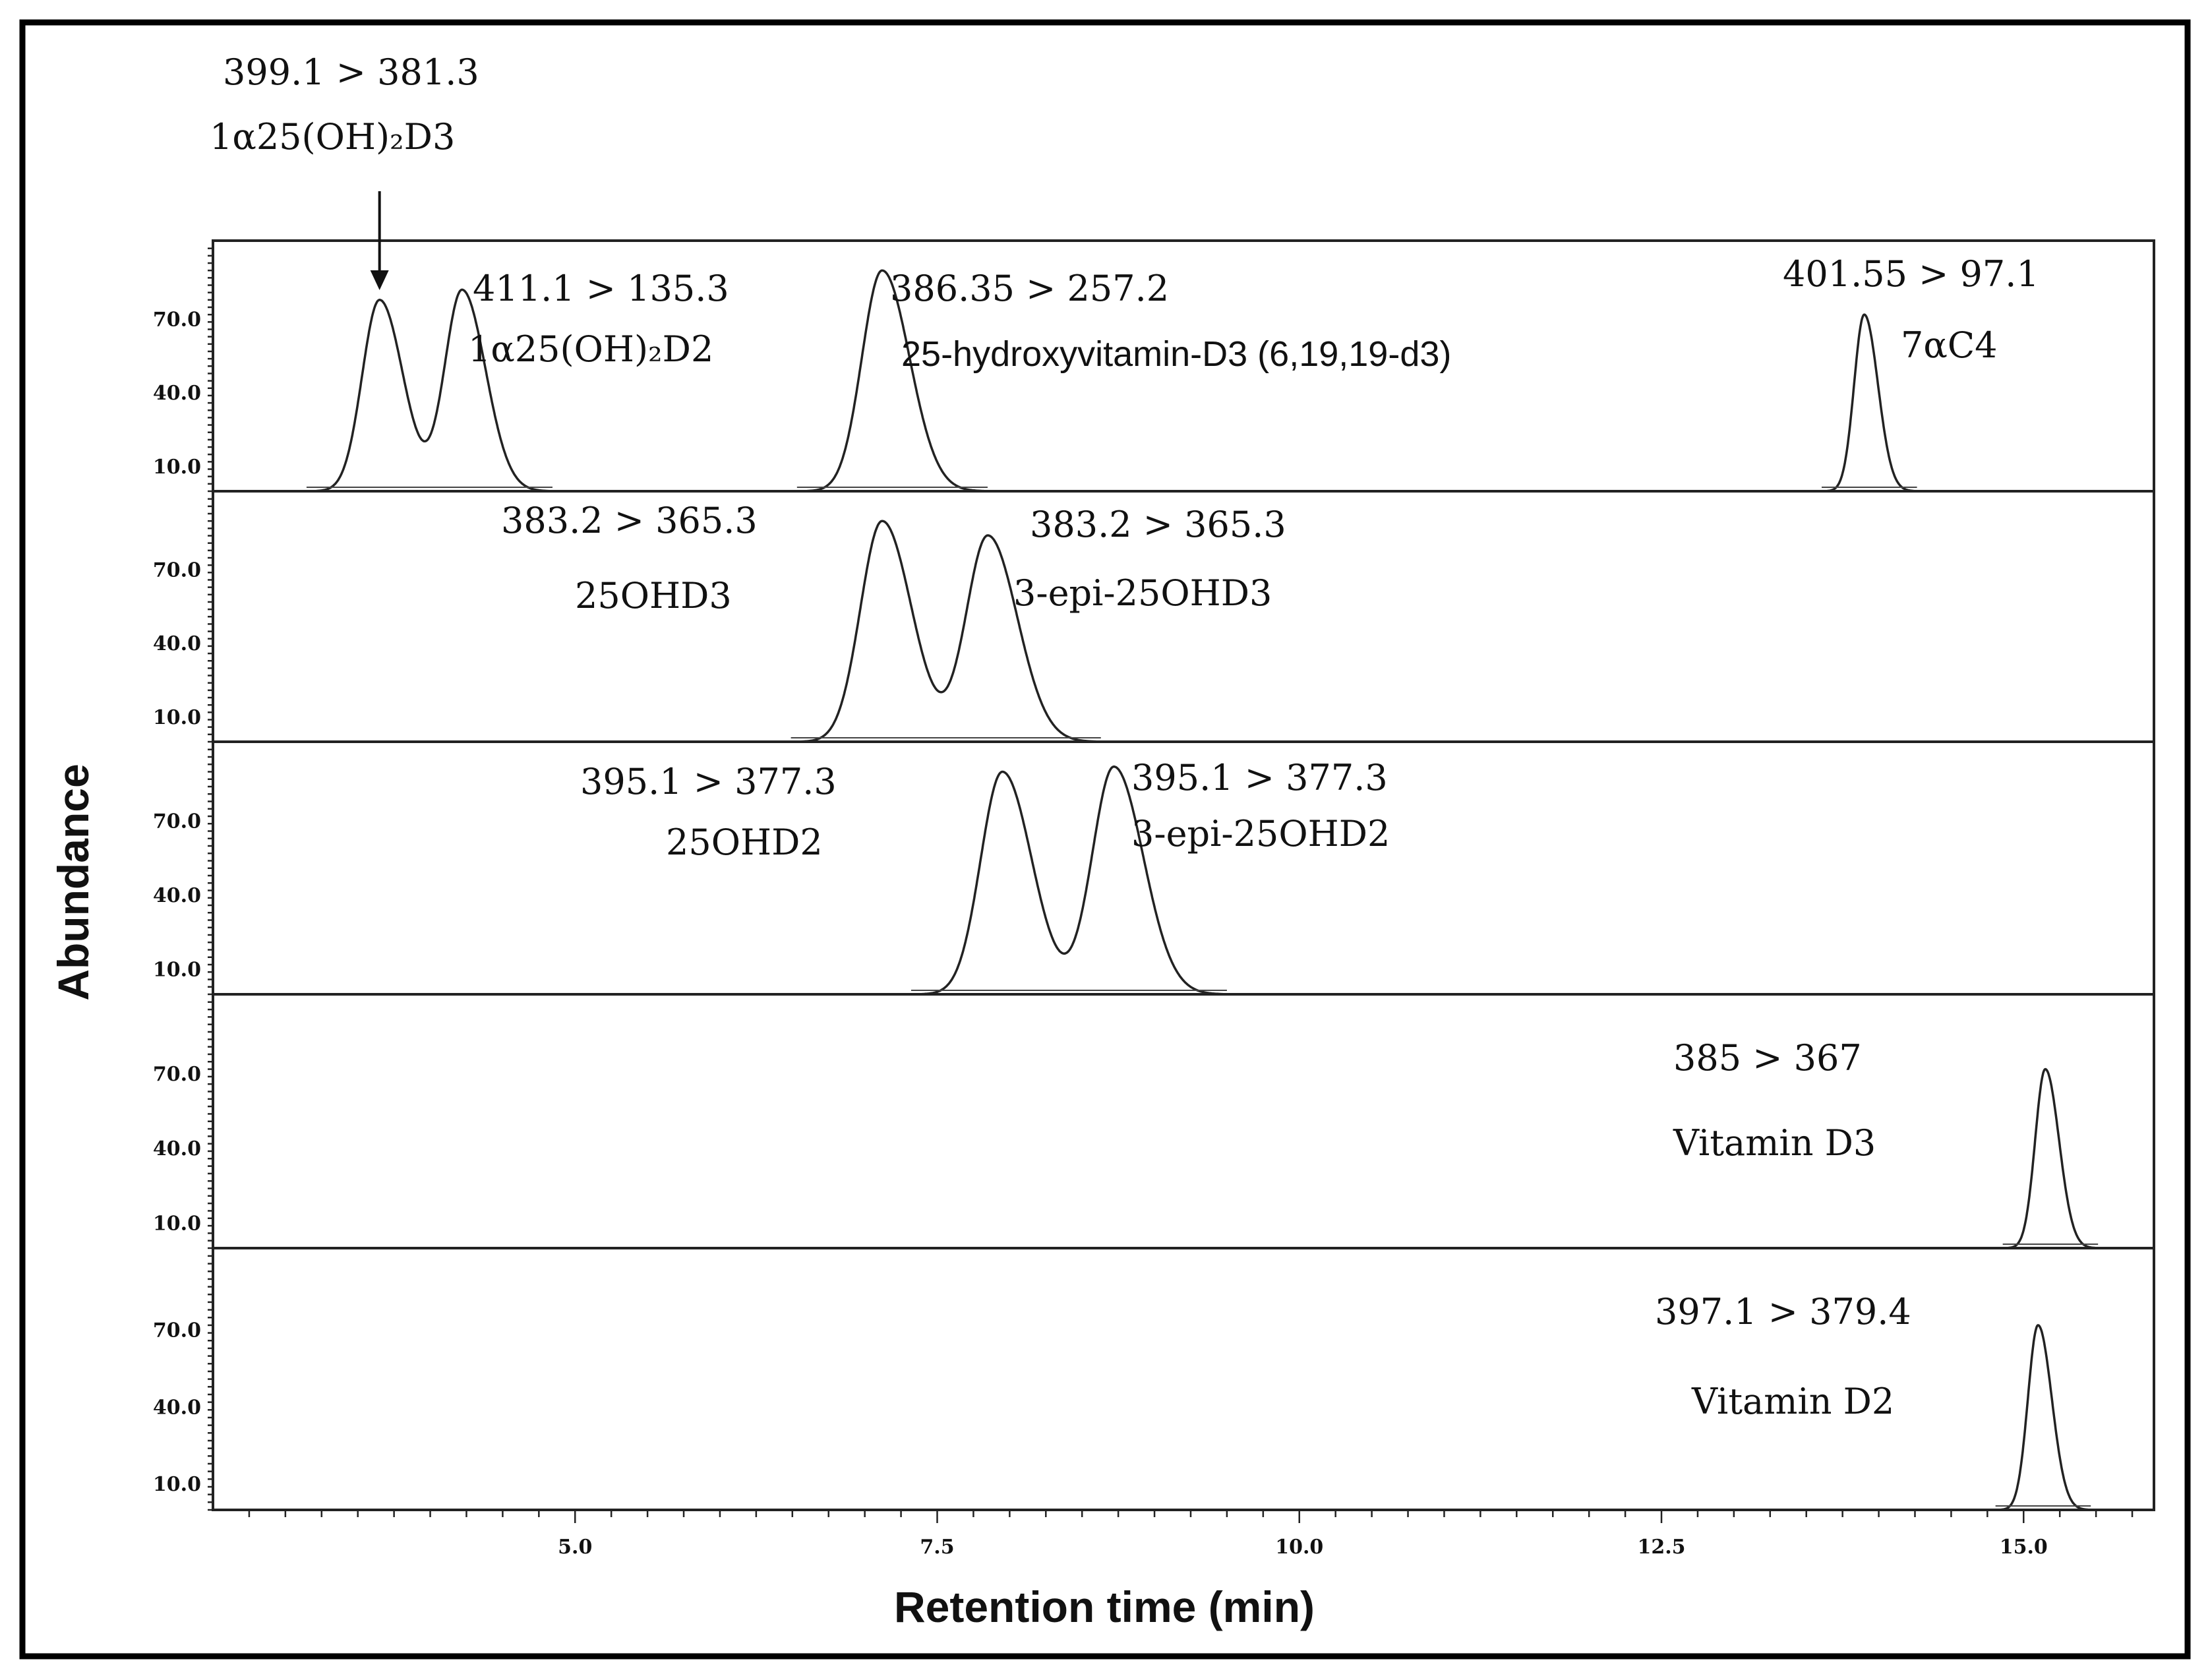  I want to click on compound-label: 7αC4, so click(1949, 345).